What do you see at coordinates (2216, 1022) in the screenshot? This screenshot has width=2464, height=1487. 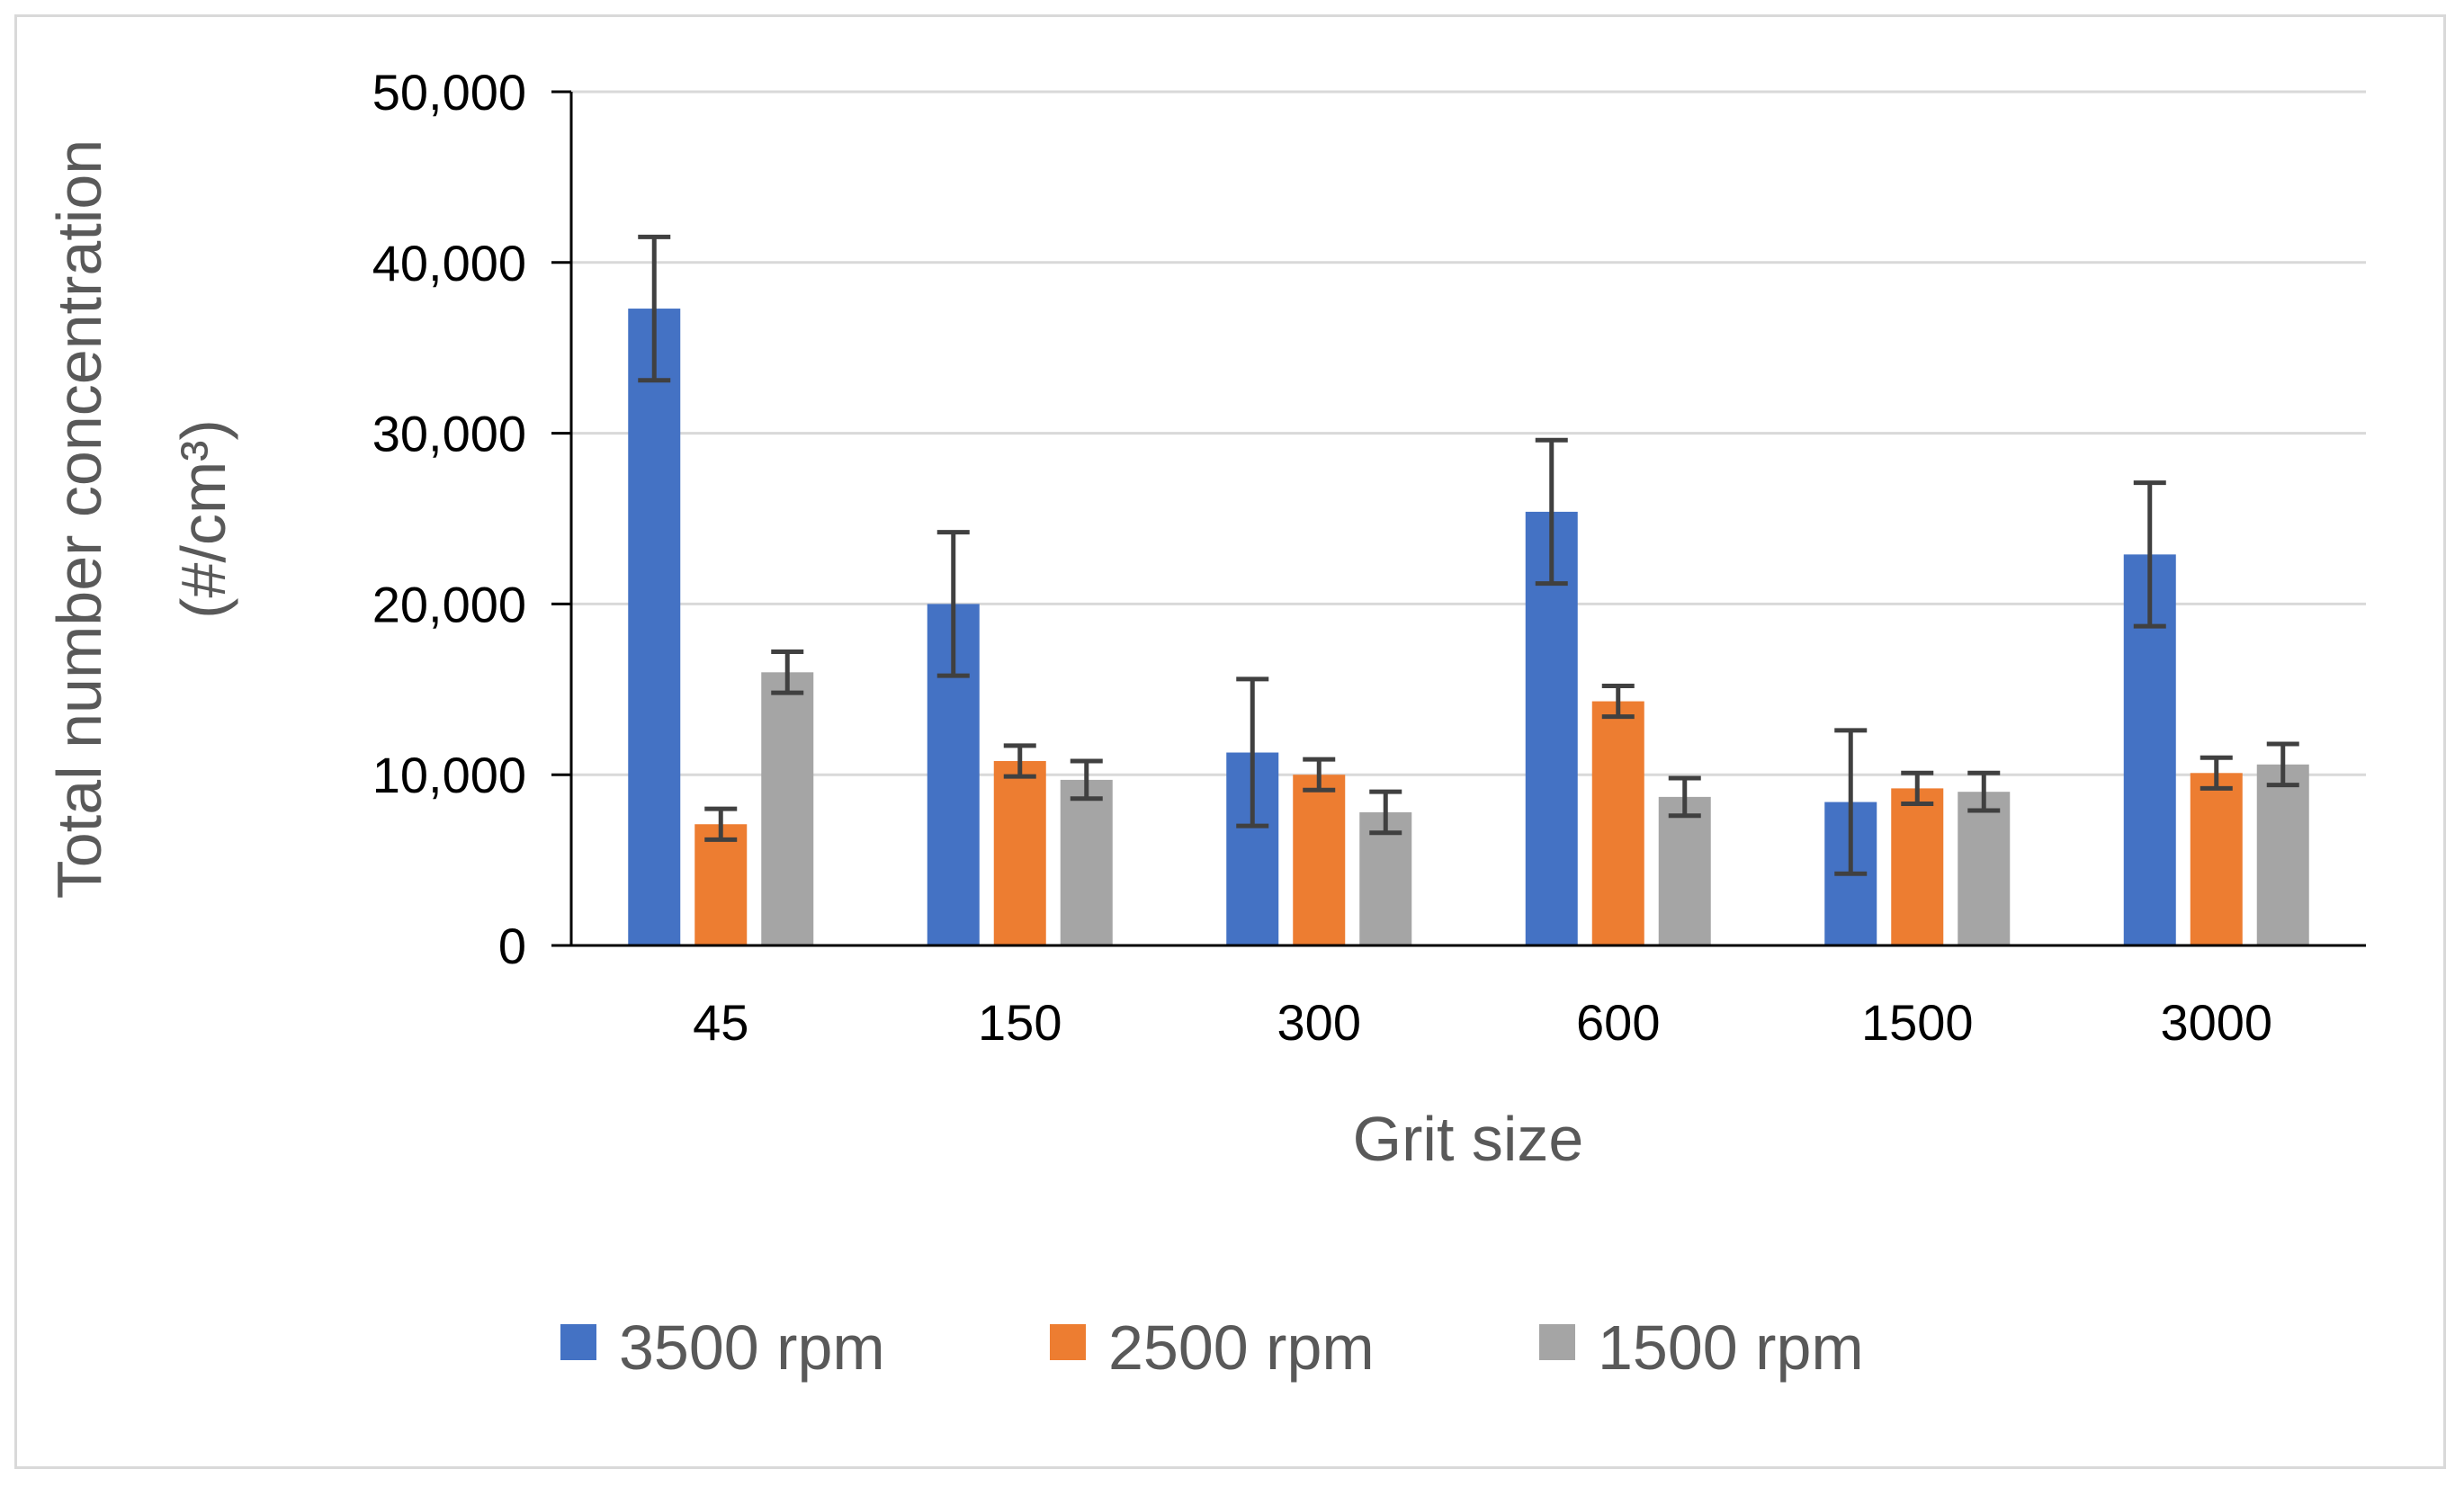 I see `x-tick-label: 3000` at bounding box center [2216, 1022].